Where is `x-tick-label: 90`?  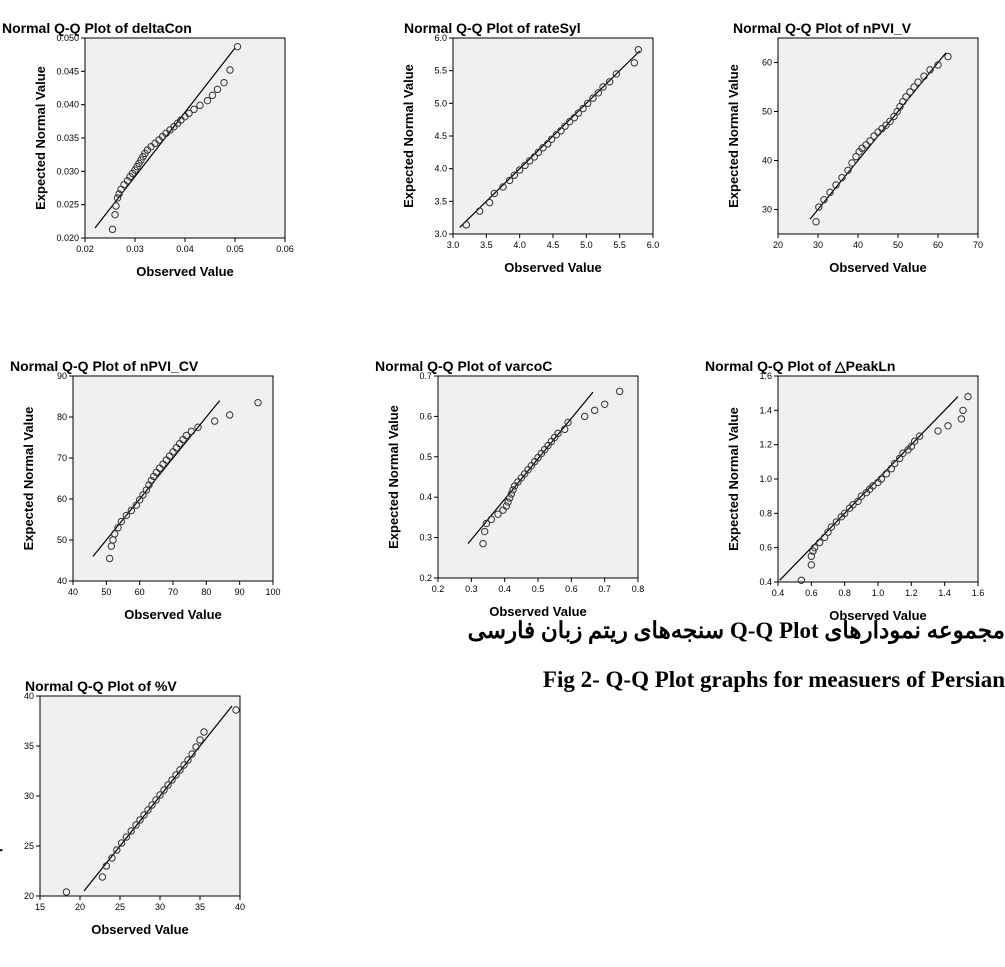 x-tick-label: 90 is located at coordinates (240, 592).